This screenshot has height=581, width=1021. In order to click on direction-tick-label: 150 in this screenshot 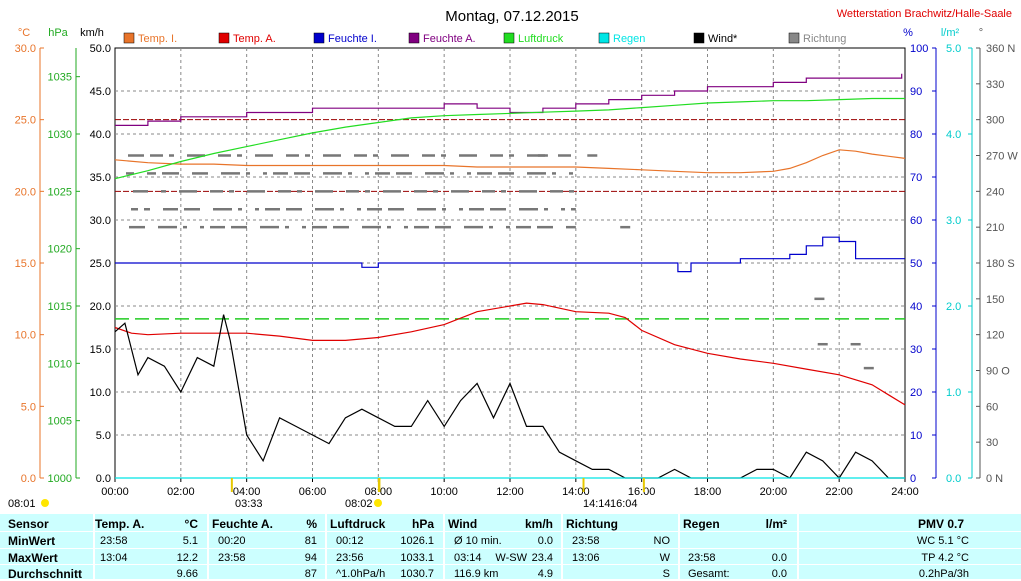, I will do `click(995, 300)`.